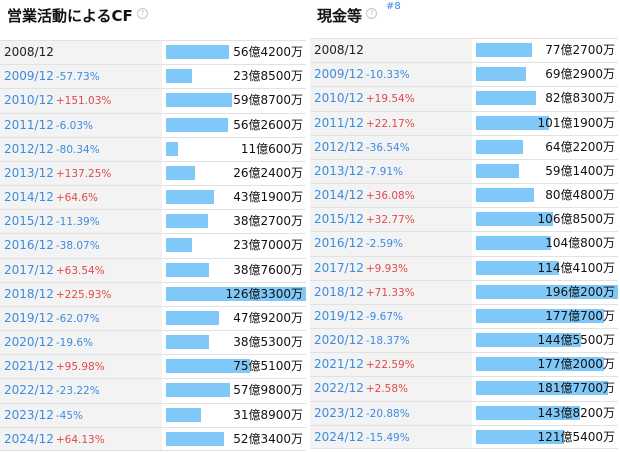 This screenshot has width=620, height=452. I want to click on row-label: 2009/12 -57.73%, so click(81, 77).